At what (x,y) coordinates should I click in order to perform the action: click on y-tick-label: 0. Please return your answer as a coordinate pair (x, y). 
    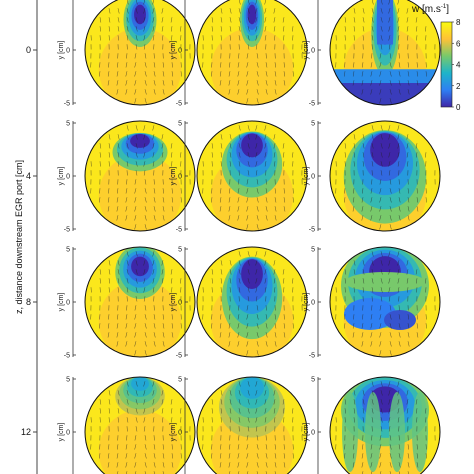
    Looking at the image, I should click on (68, 303).